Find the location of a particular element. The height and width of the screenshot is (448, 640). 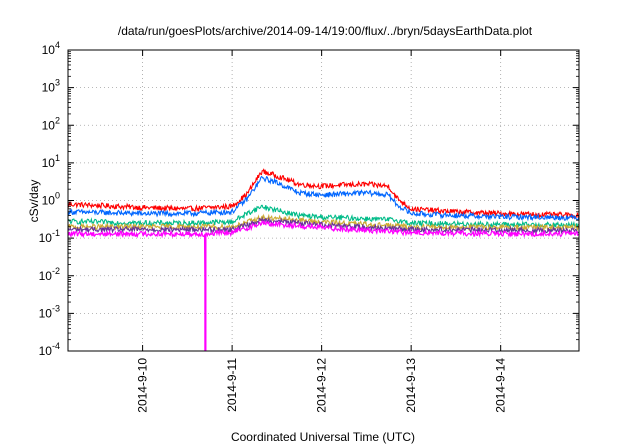

y-tick-label: 10⁻⁴ is located at coordinates (49, 349).